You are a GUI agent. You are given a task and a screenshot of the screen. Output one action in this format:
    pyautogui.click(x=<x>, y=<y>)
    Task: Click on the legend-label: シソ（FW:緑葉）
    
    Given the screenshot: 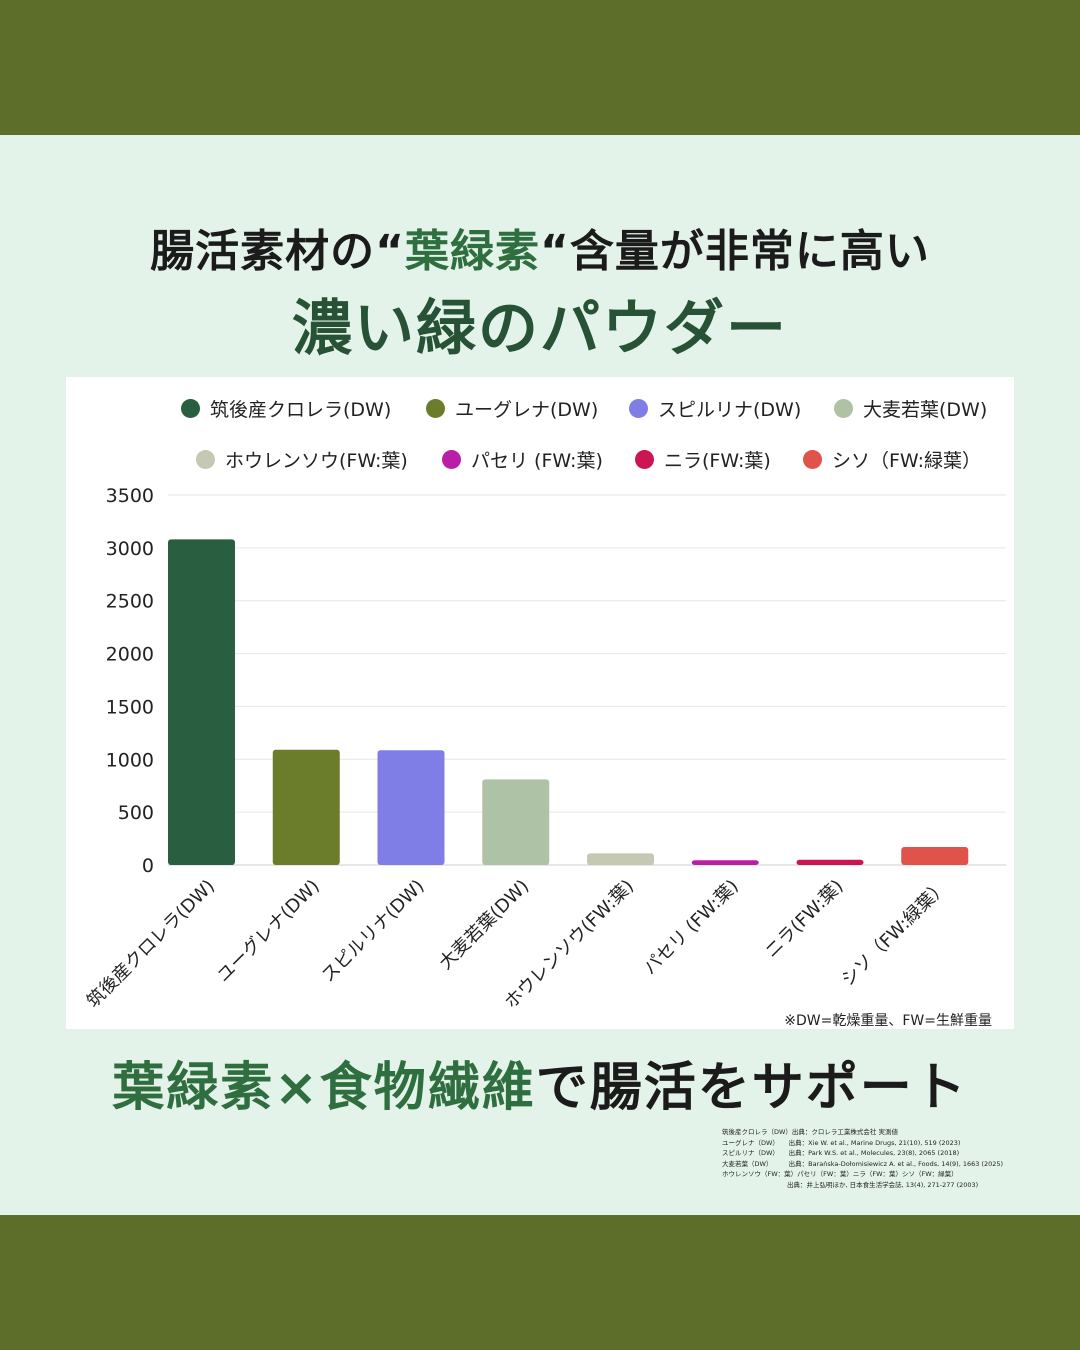 What is the action you would take?
    pyautogui.click(x=907, y=461)
    